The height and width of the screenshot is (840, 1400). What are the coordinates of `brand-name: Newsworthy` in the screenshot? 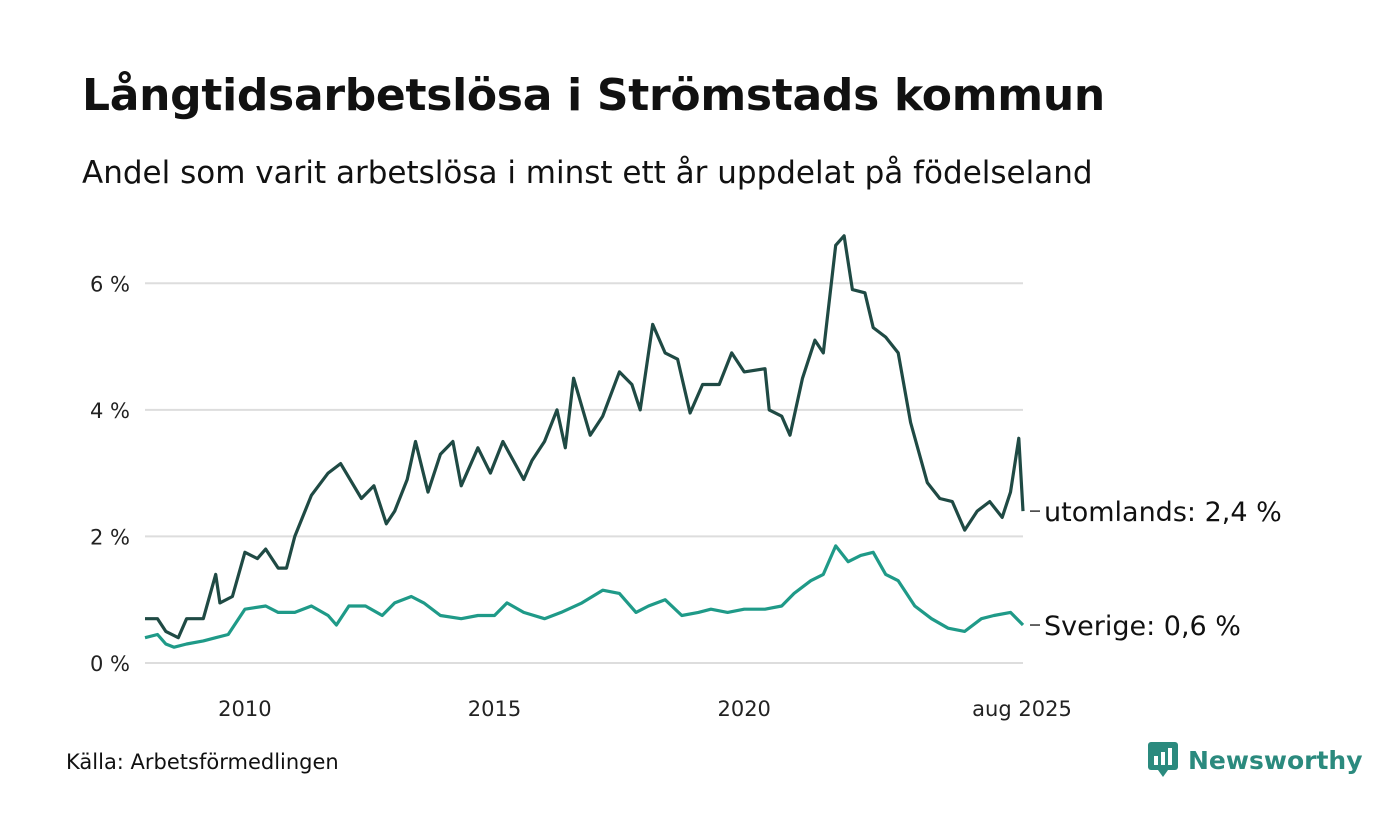 It's located at (1275, 760).